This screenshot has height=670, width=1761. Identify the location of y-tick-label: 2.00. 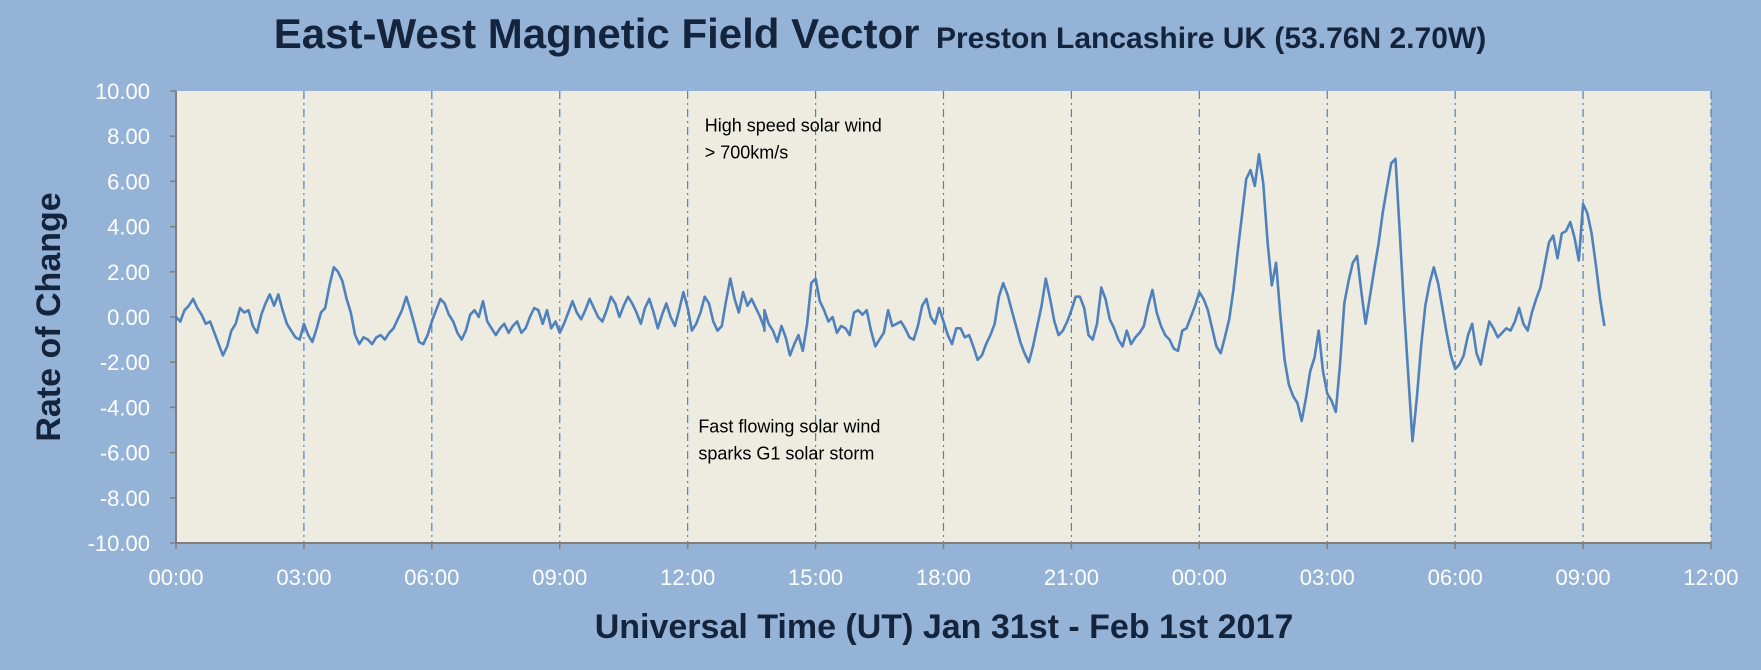
(128, 272).